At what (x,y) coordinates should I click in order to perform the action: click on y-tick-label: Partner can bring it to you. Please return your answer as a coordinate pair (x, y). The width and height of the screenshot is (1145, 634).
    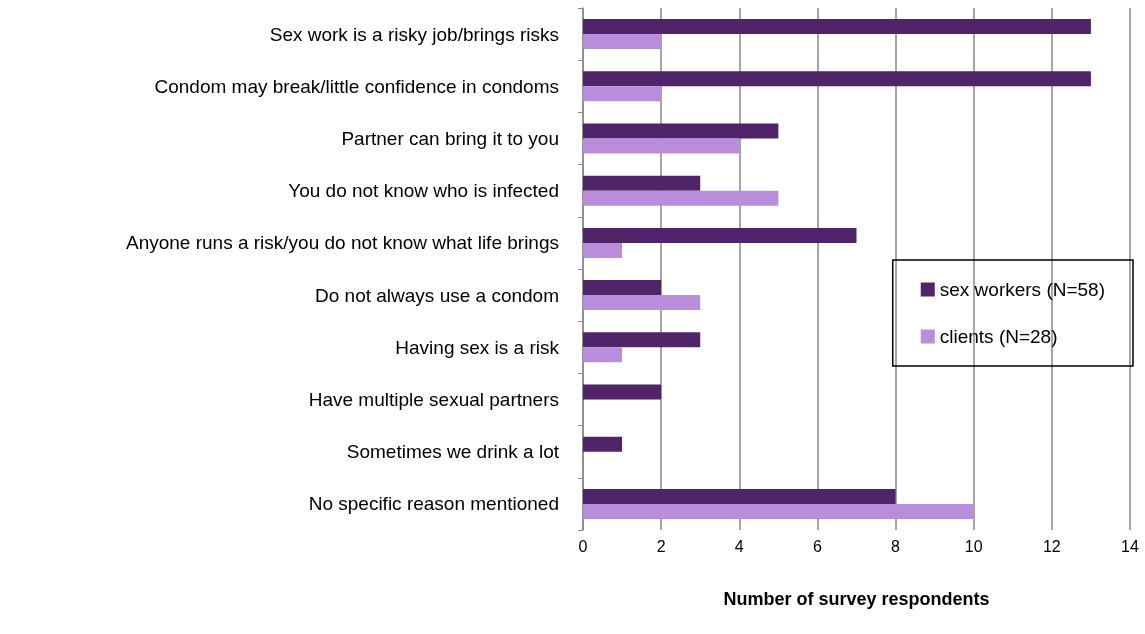
    Looking at the image, I should click on (450, 138).